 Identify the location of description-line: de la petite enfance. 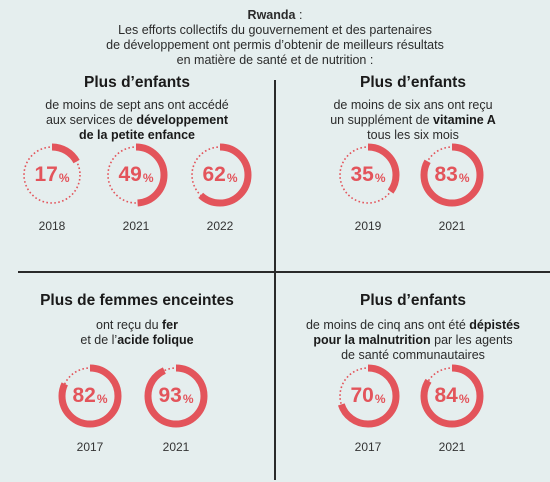
(137, 135).